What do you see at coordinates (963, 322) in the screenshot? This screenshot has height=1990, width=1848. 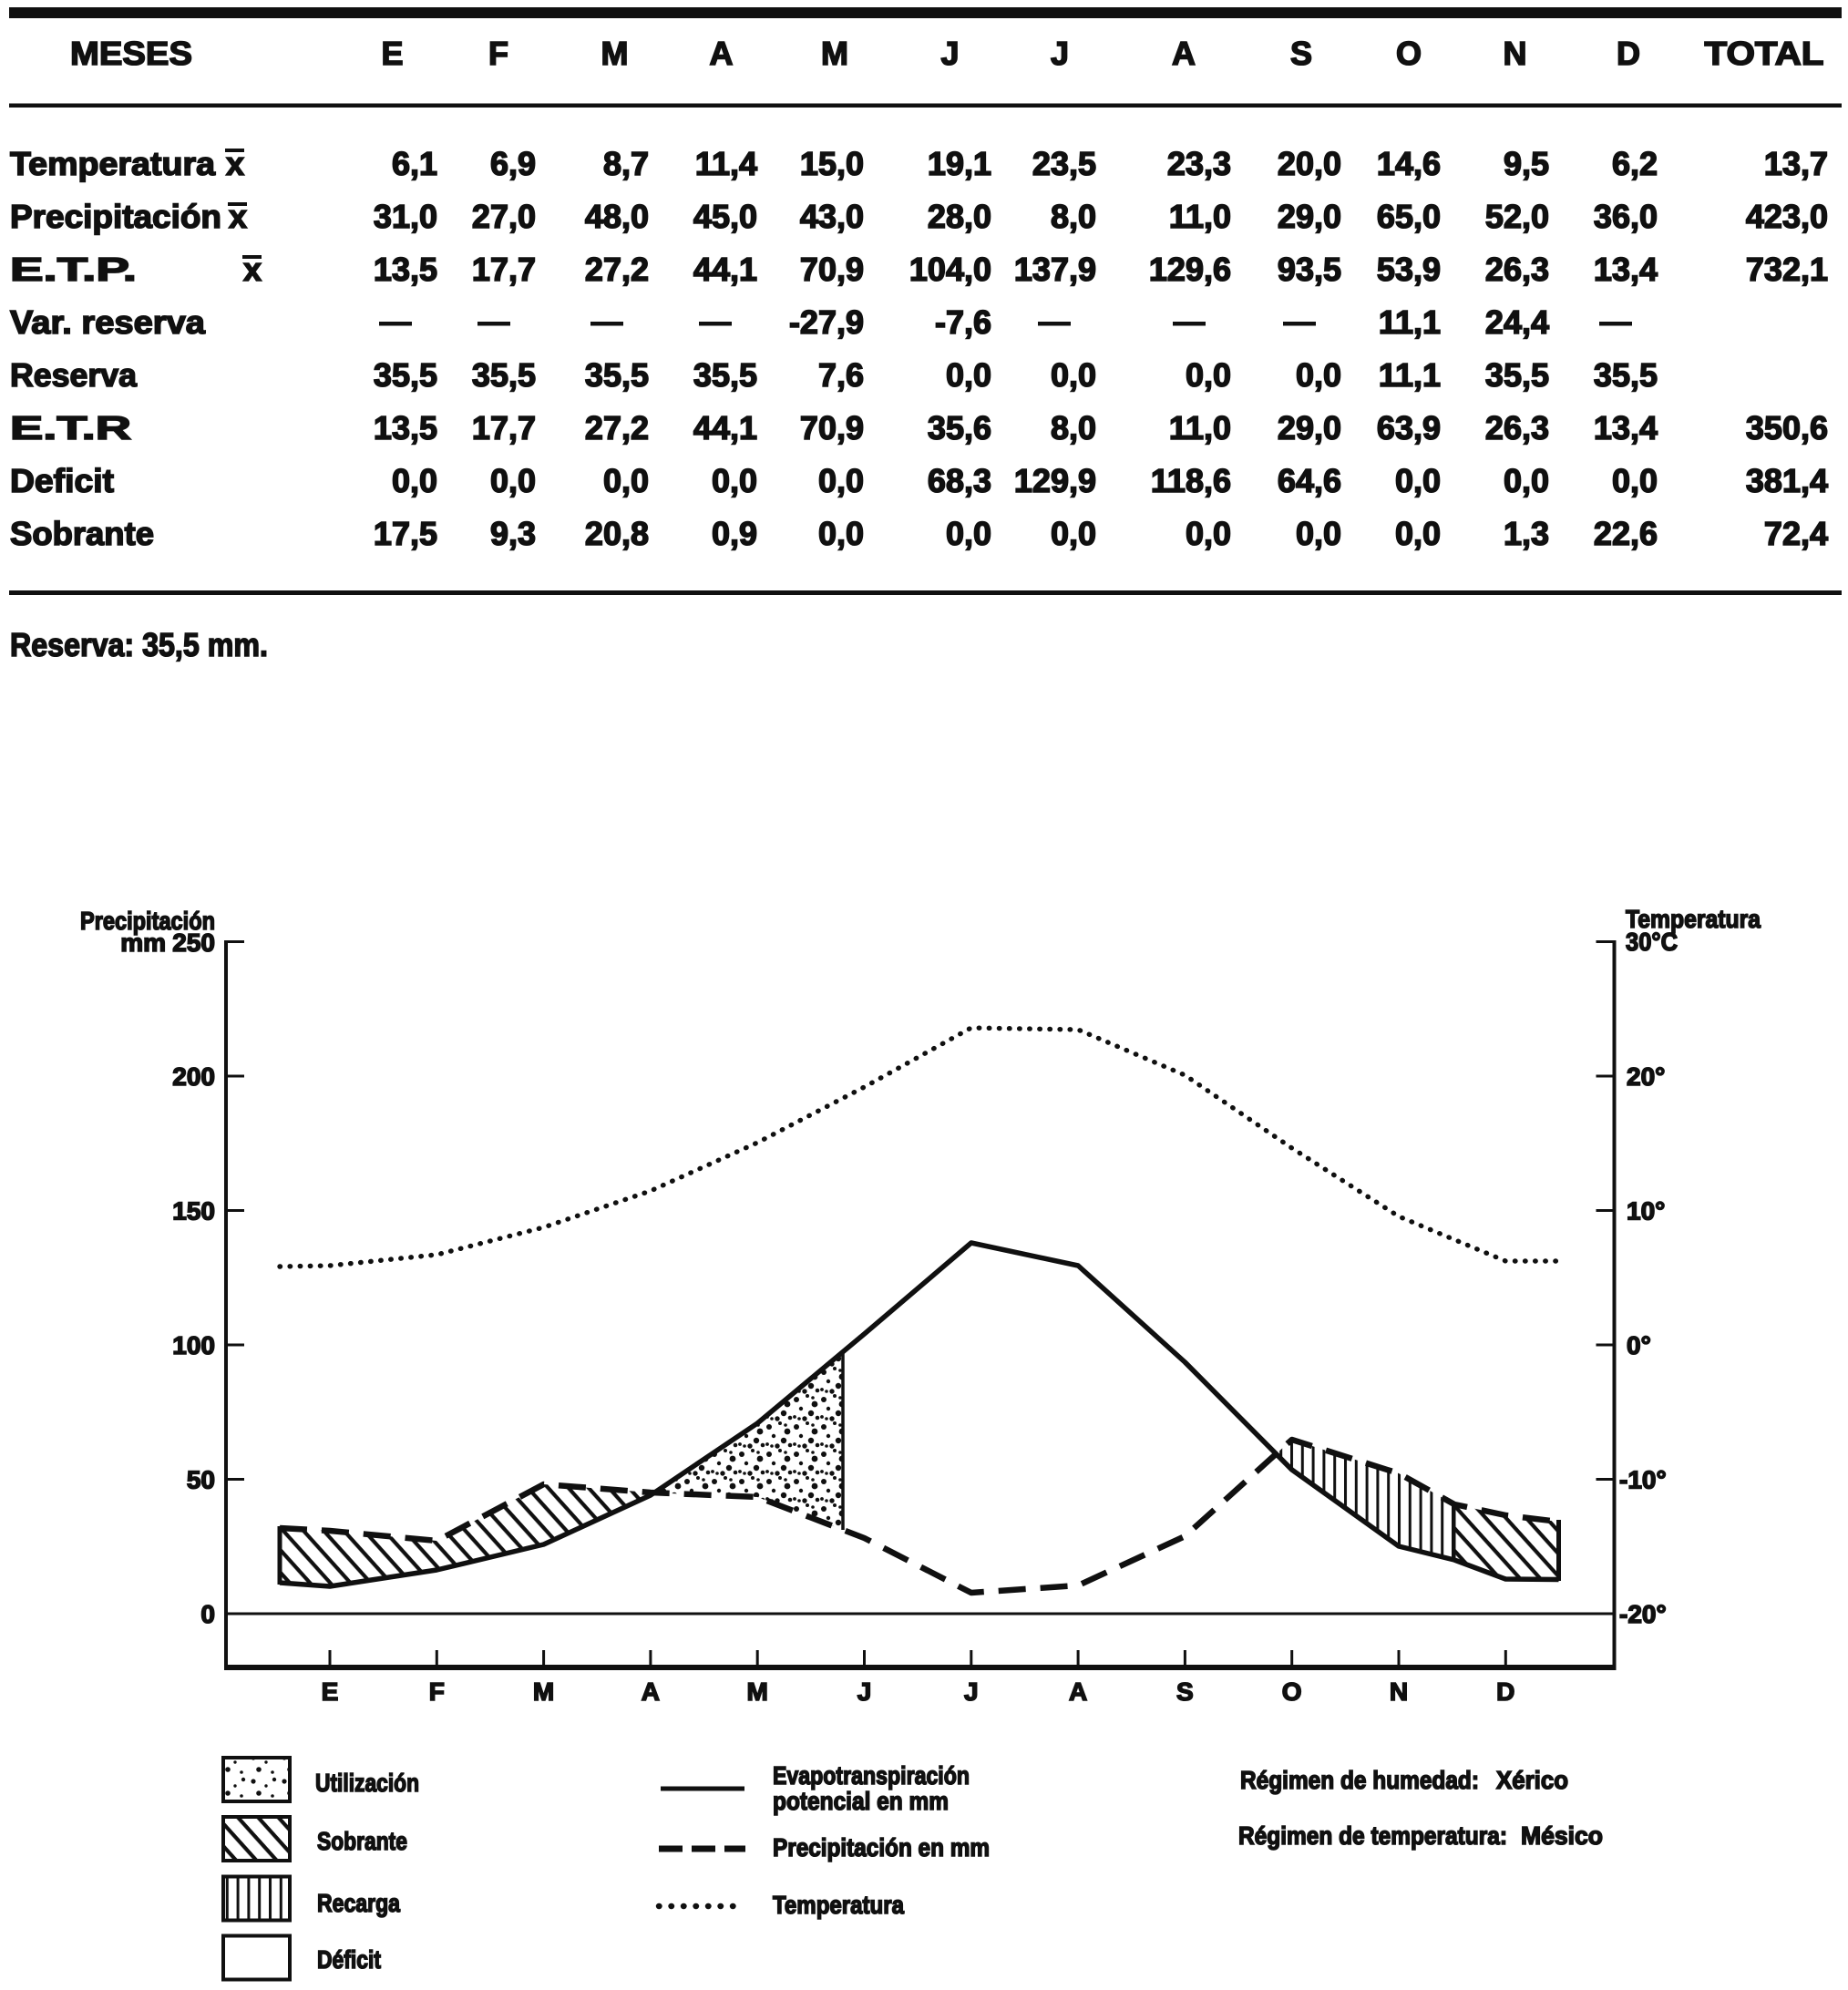 I see `svg-text: -7,6` at bounding box center [963, 322].